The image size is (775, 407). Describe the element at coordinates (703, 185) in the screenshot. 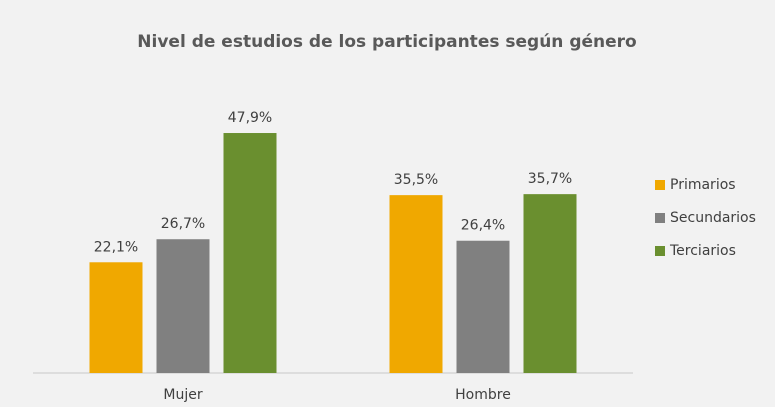

I see `legend-label: Primarios` at that location.